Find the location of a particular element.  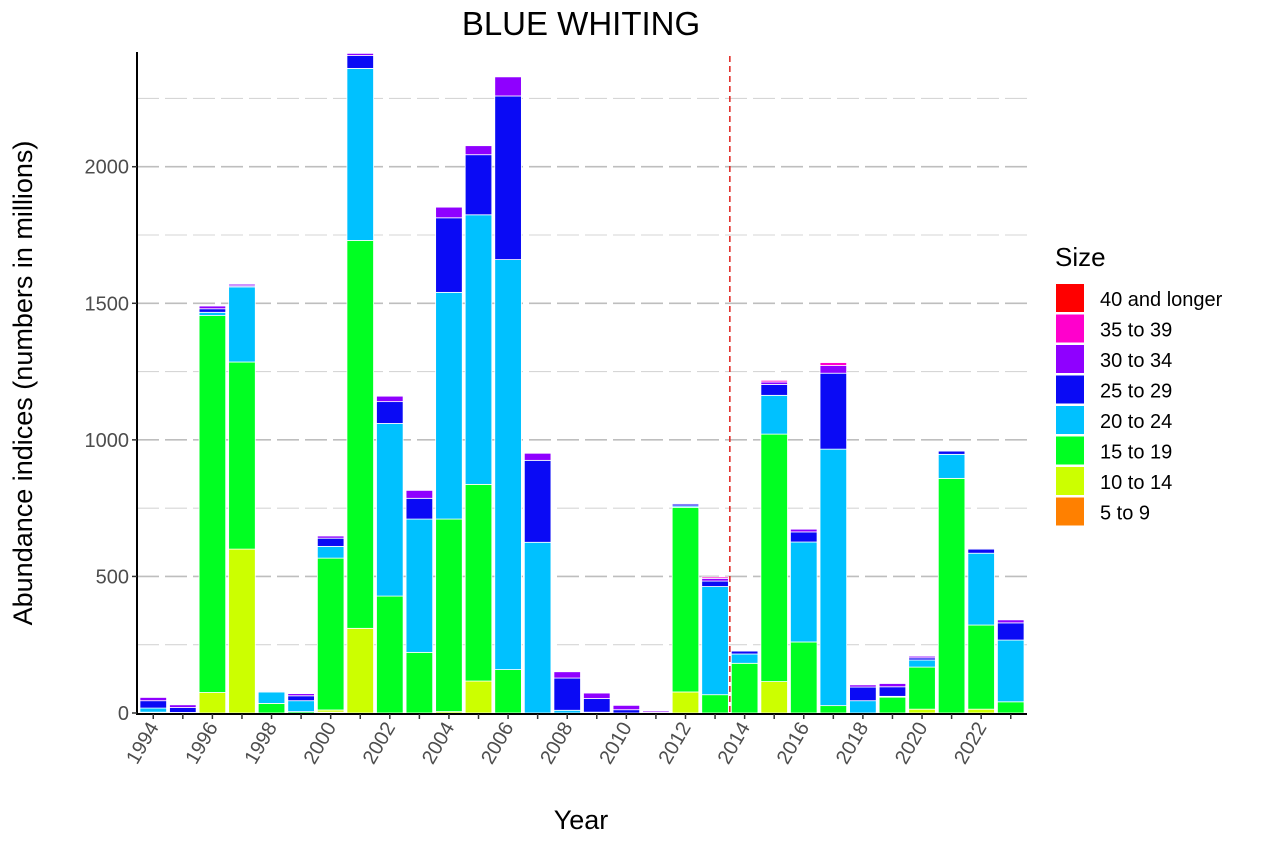

legend-label: 40 and longer is located at coordinates (1161, 300).